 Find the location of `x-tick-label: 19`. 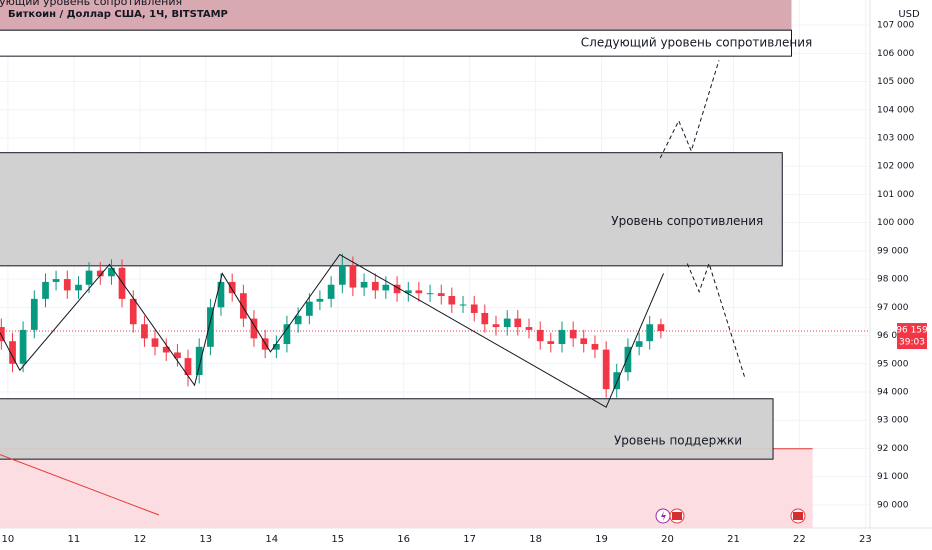

x-tick-label: 19 is located at coordinates (601, 539).